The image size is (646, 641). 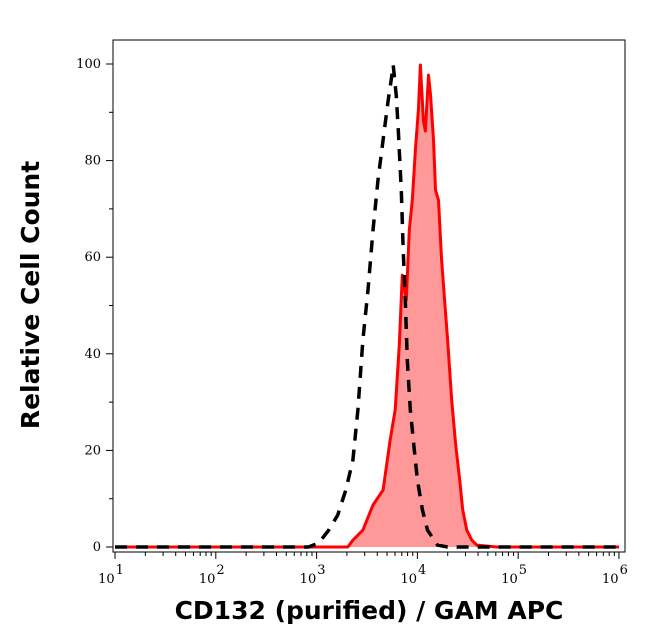 I want to click on x-tick-label: 10⁴, so click(x=413, y=575).